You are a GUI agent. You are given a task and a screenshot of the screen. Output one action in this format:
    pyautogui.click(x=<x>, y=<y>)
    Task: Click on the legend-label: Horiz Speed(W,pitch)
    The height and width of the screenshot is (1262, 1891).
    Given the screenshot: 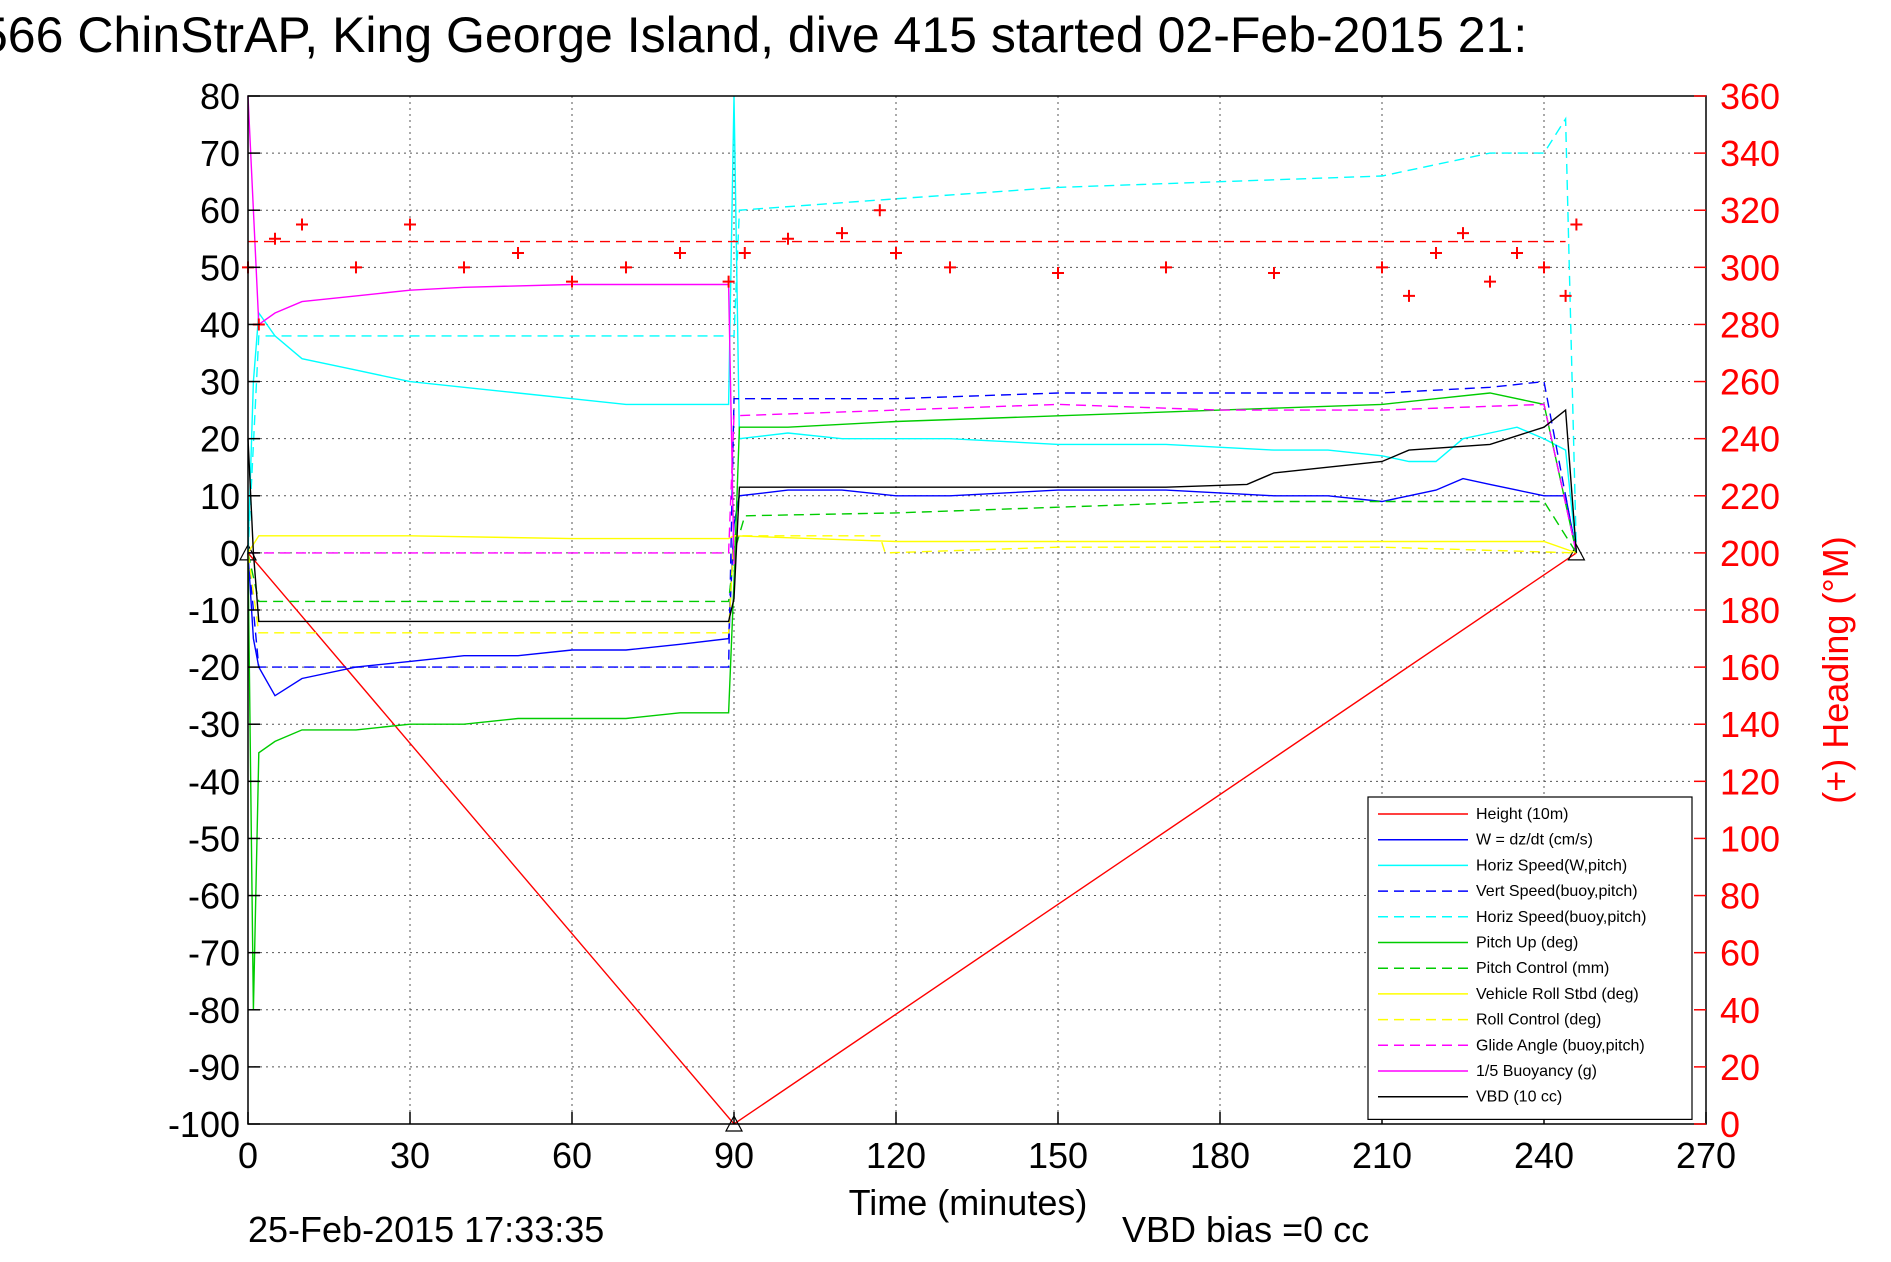 What is the action you would take?
    pyautogui.click(x=1551, y=865)
    